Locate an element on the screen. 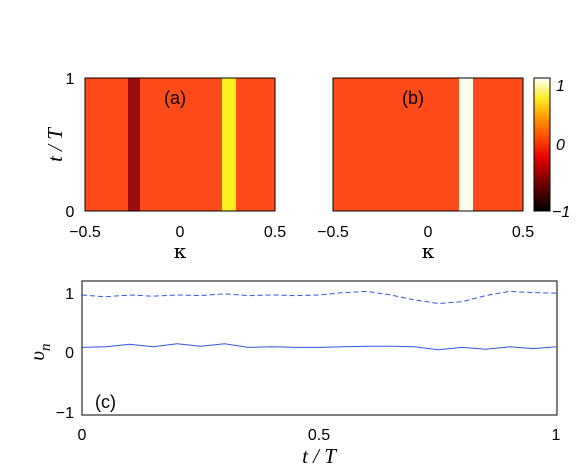 This screenshot has width=581, height=472. panel-a-ytick-0: 0 is located at coordinates (70, 212).